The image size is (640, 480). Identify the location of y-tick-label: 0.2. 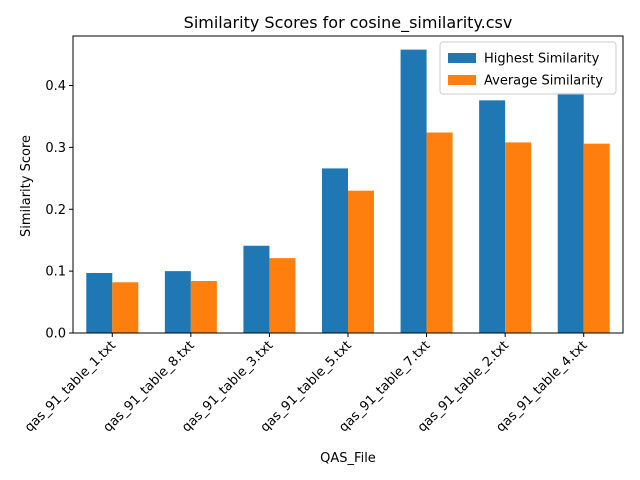
(55, 210).